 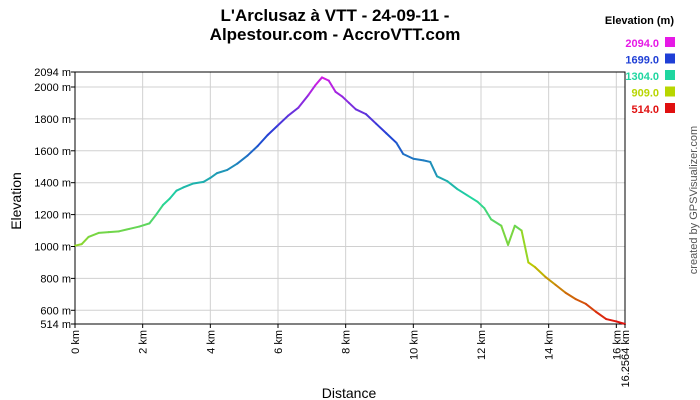 I want to click on y-tick-label: 1800 m, so click(x=52, y=120).